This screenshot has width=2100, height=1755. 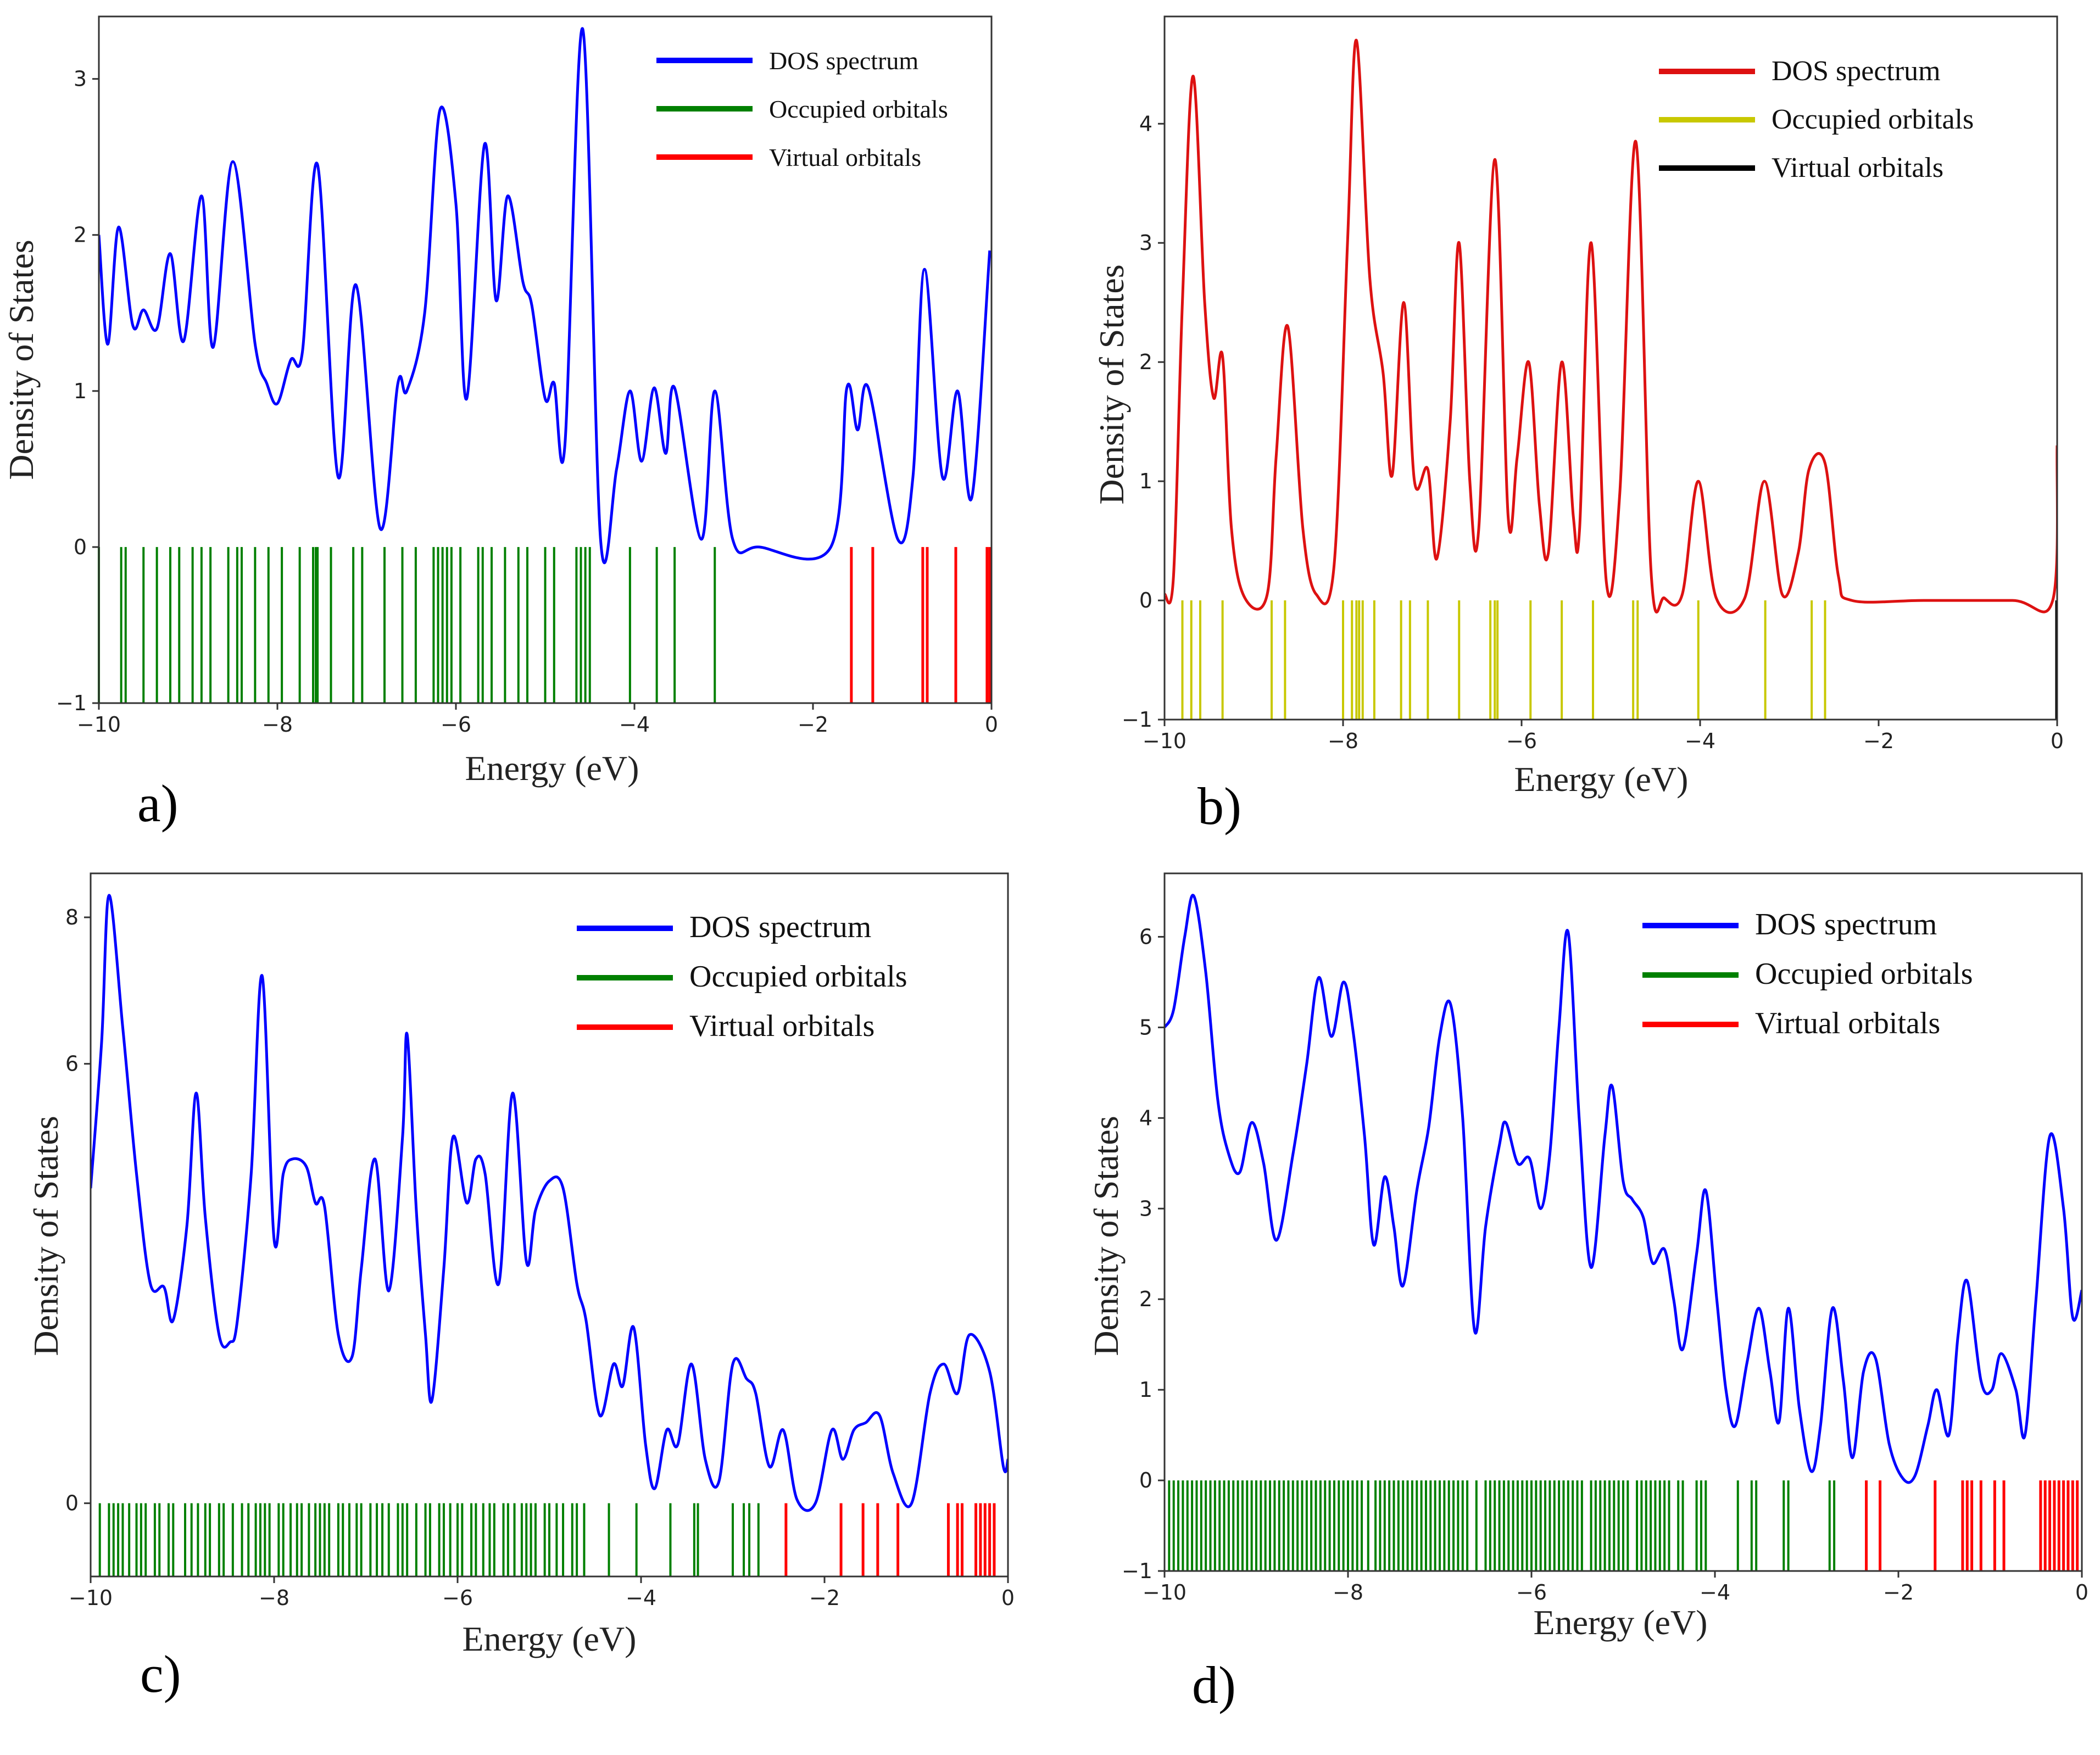 I want to click on y-tick-label: 5, so click(x=1145, y=1027).